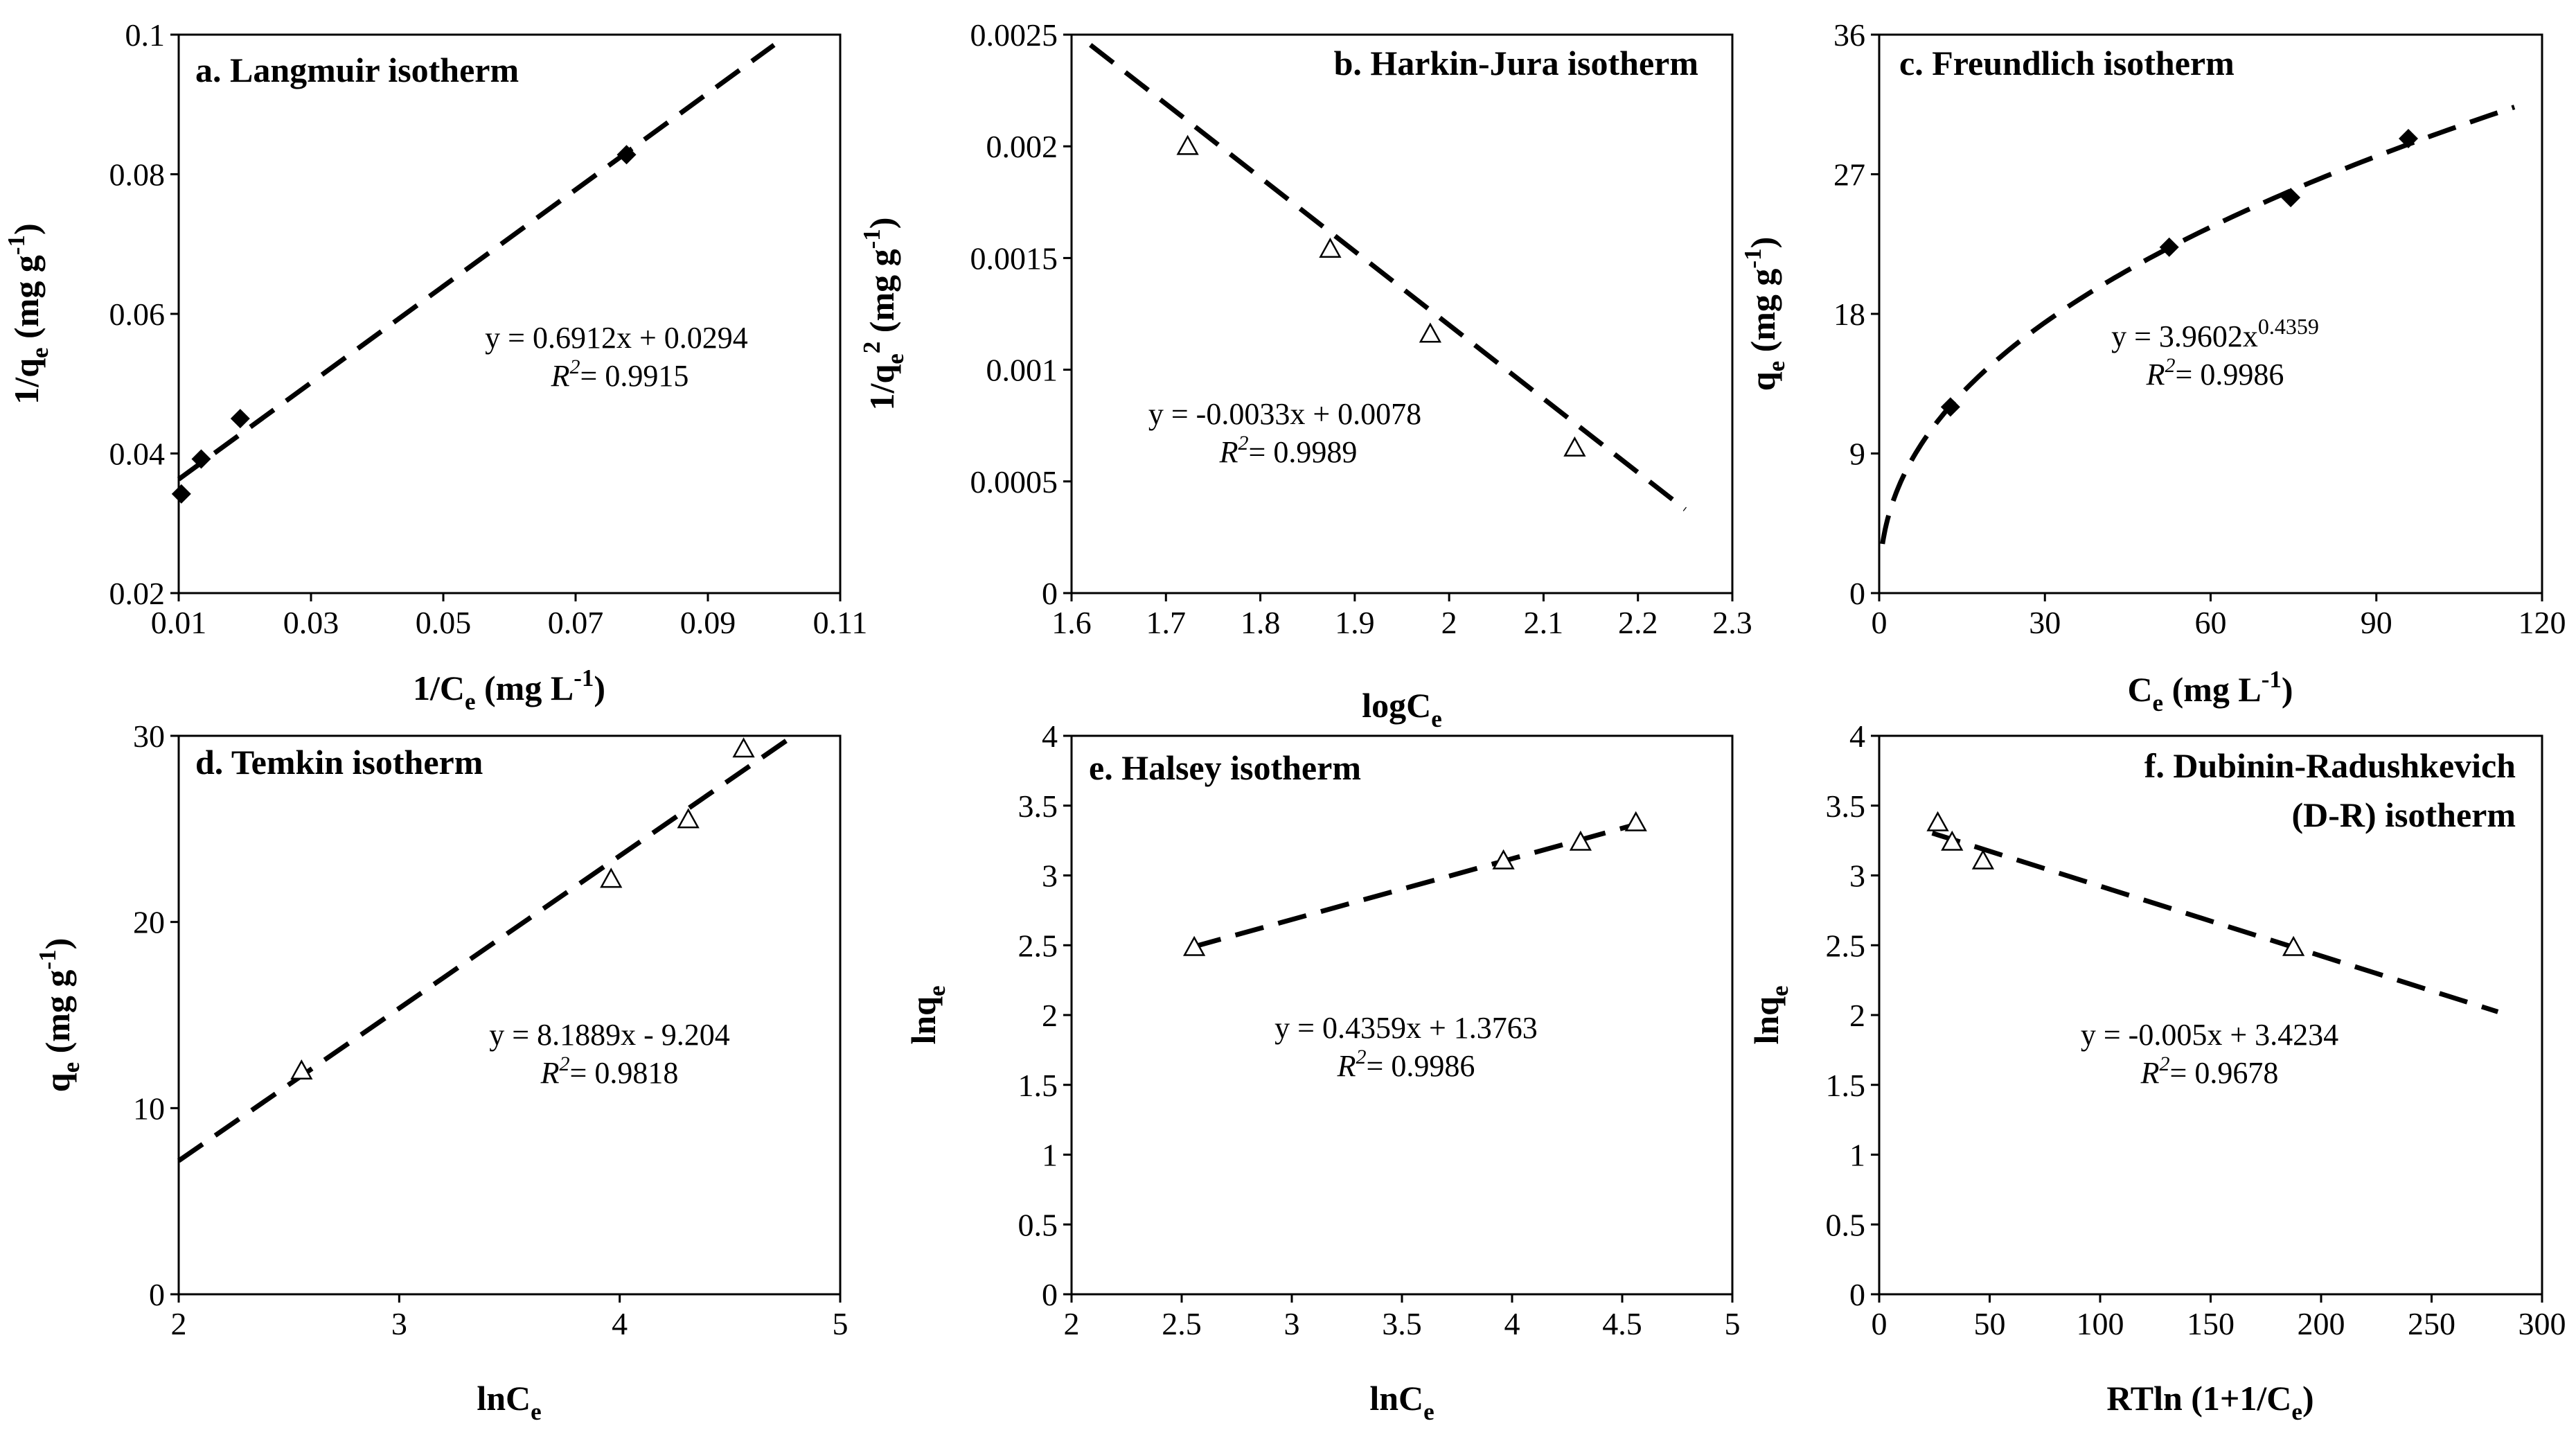 The image size is (2576, 1437). What do you see at coordinates (1990, 1323) in the screenshot?
I see `x-tick-label: 50` at bounding box center [1990, 1323].